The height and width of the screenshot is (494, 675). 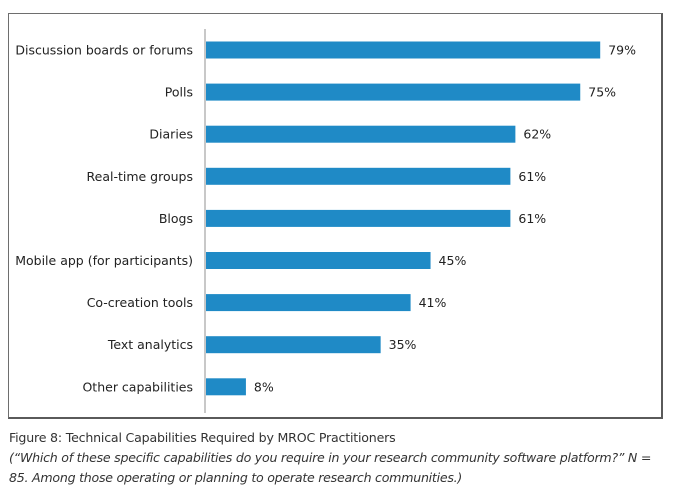 I want to click on category-label: Diaries, so click(x=171, y=134).